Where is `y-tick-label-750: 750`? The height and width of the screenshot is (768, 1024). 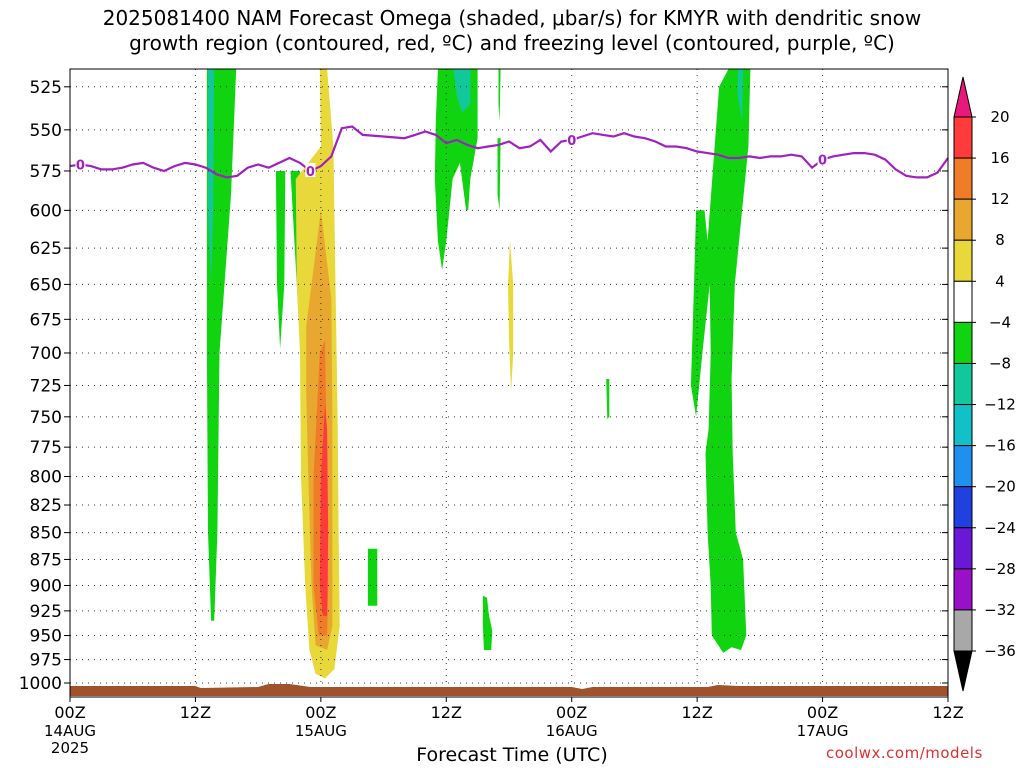
y-tick-label-750: 750 is located at coordinates (46, 418).